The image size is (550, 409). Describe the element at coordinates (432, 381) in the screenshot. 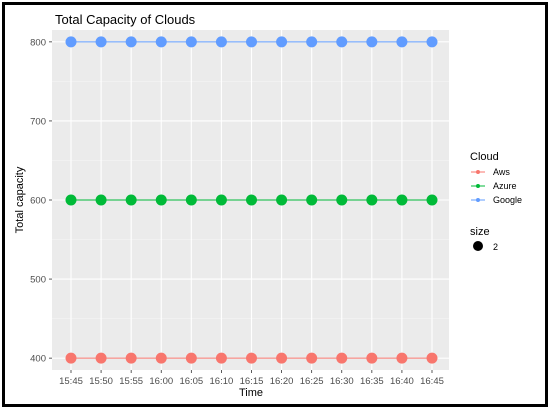

I see `x-tick-label: 16:45` at that location.